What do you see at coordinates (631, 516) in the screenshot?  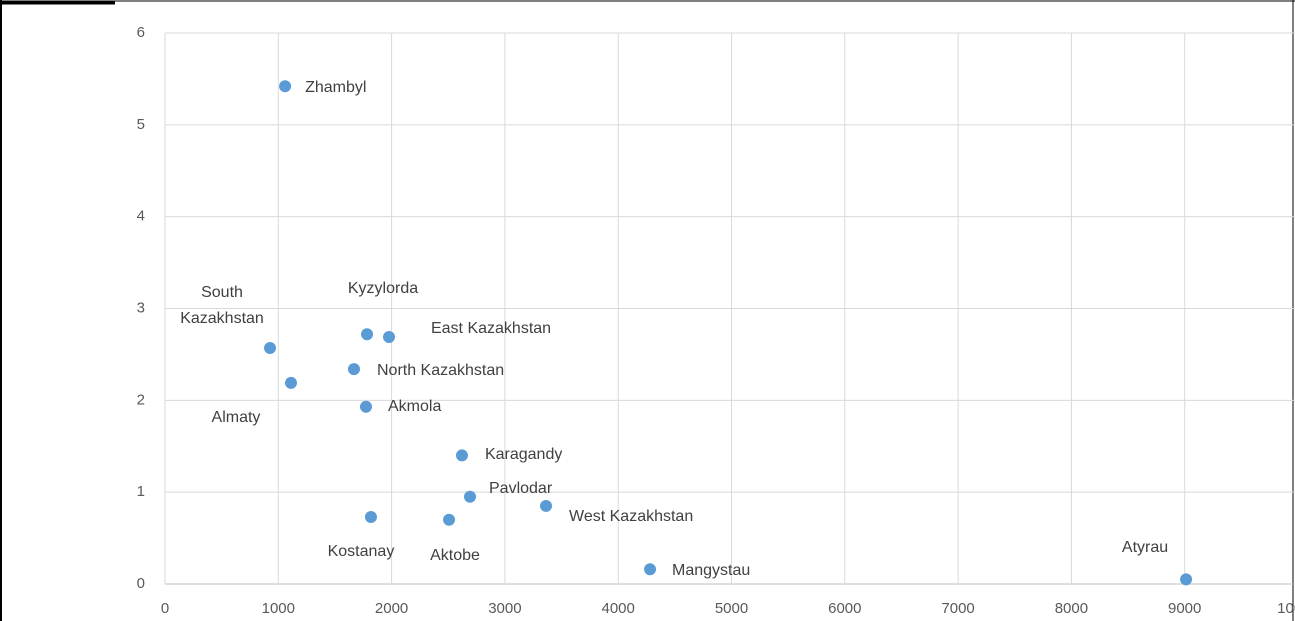 I see `point-label: West Kazakhstan` at bounding box center [631, 516].